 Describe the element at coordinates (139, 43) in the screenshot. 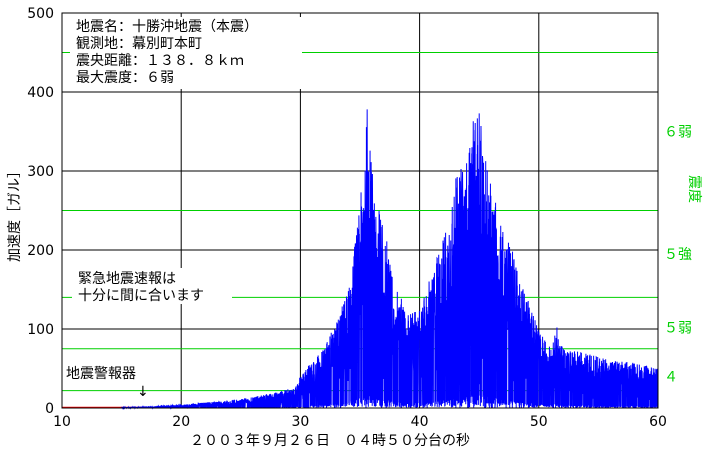

I see `info-line-station: 観測地：幕別町本町` at that location.